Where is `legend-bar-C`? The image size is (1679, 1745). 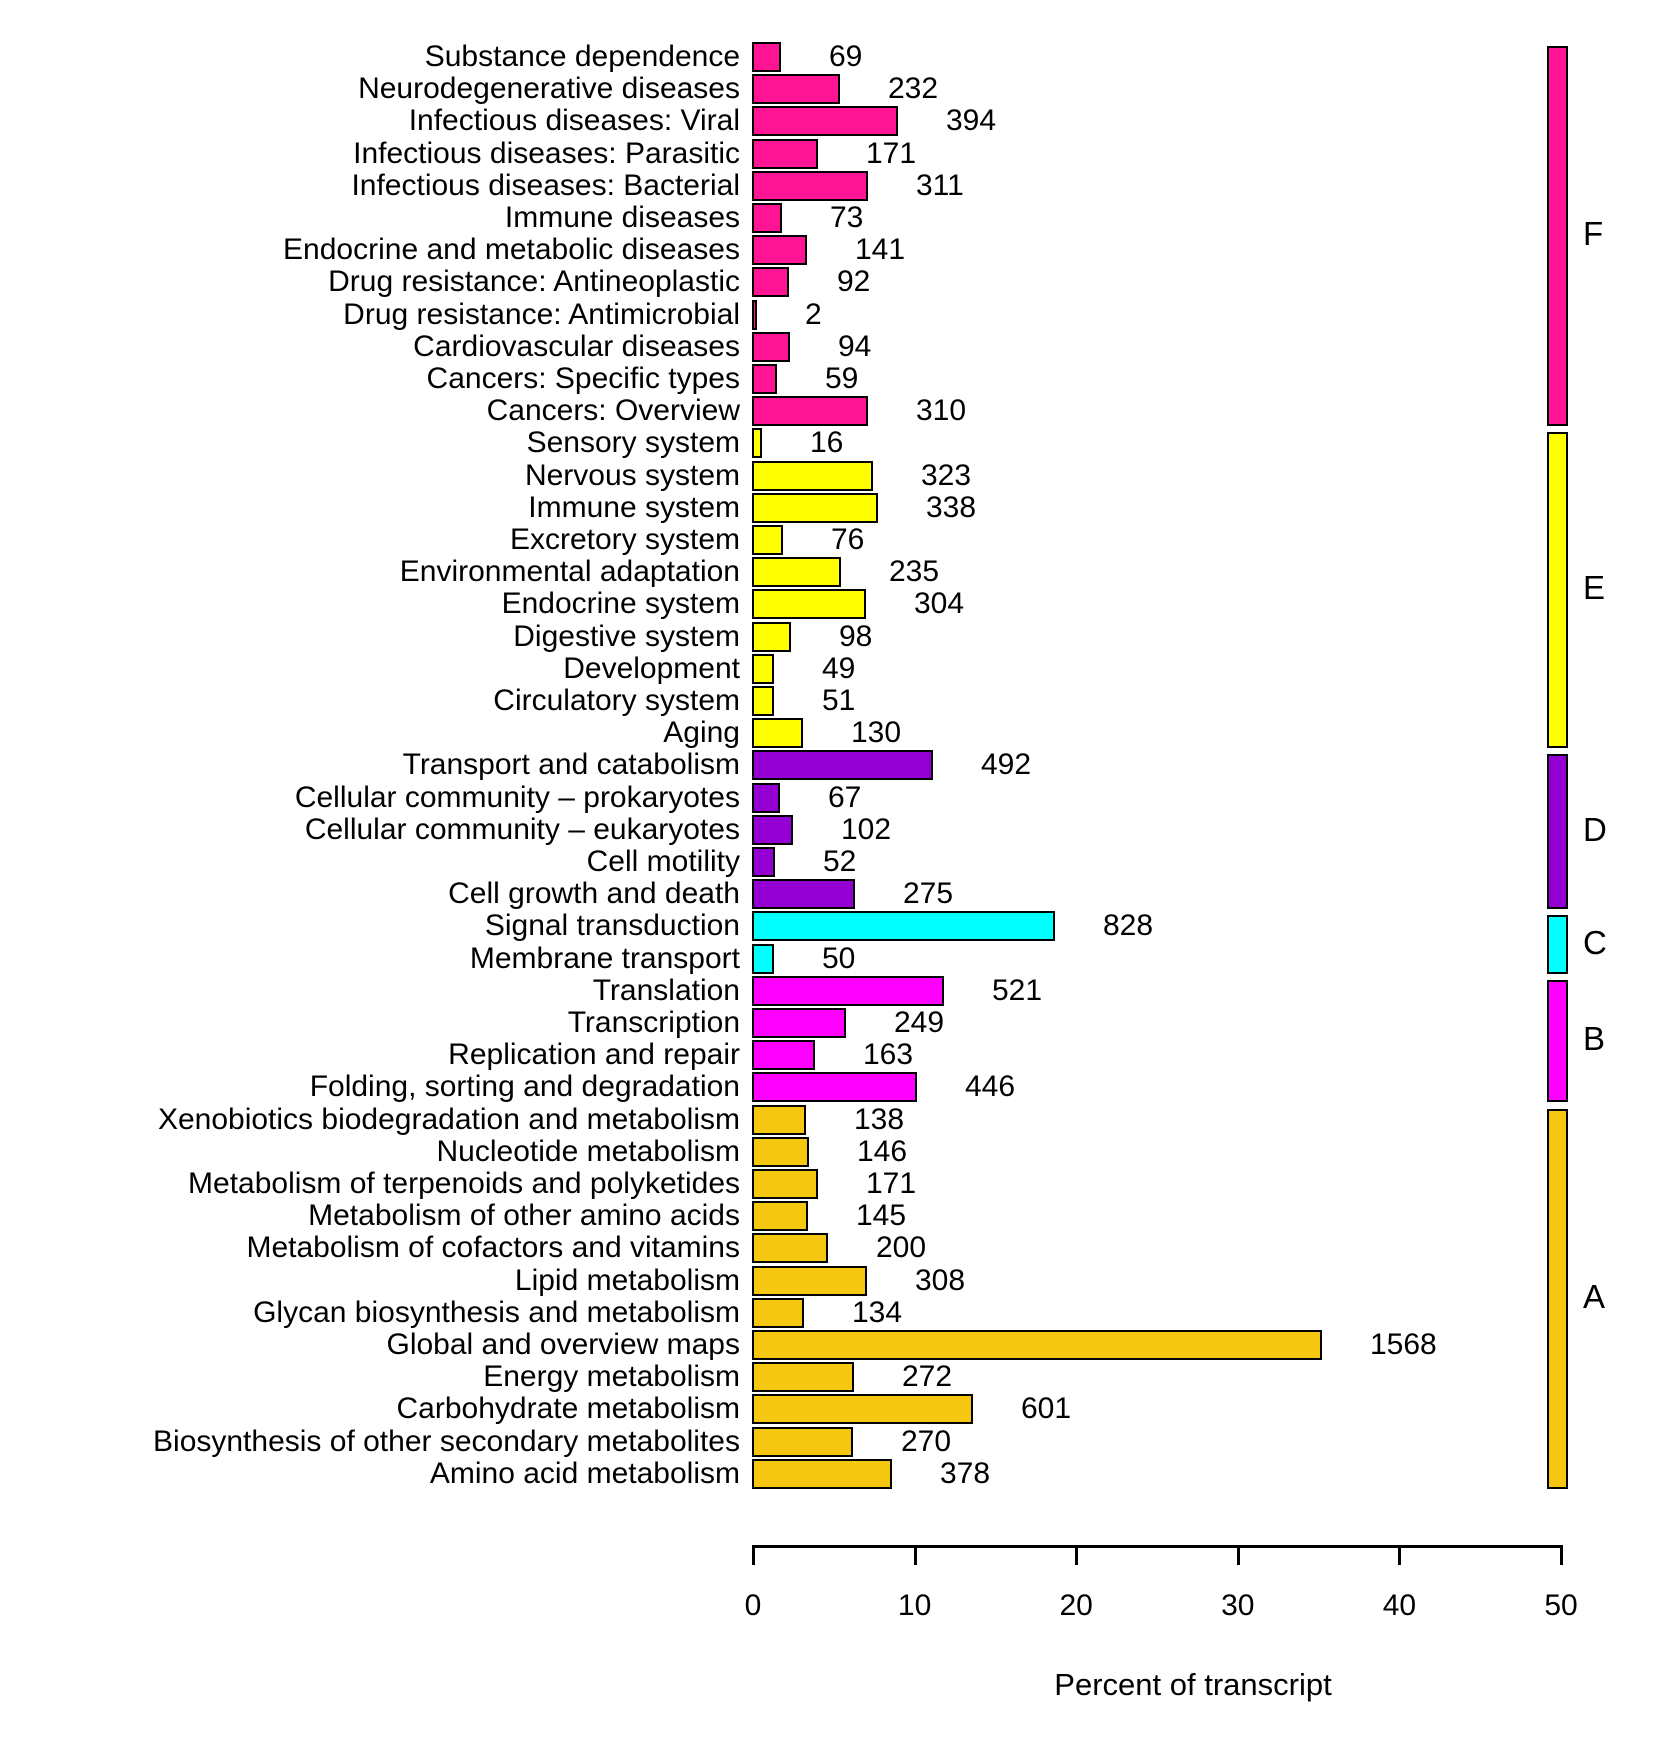
legend-bar-C is located at coordinates (1557, 944).